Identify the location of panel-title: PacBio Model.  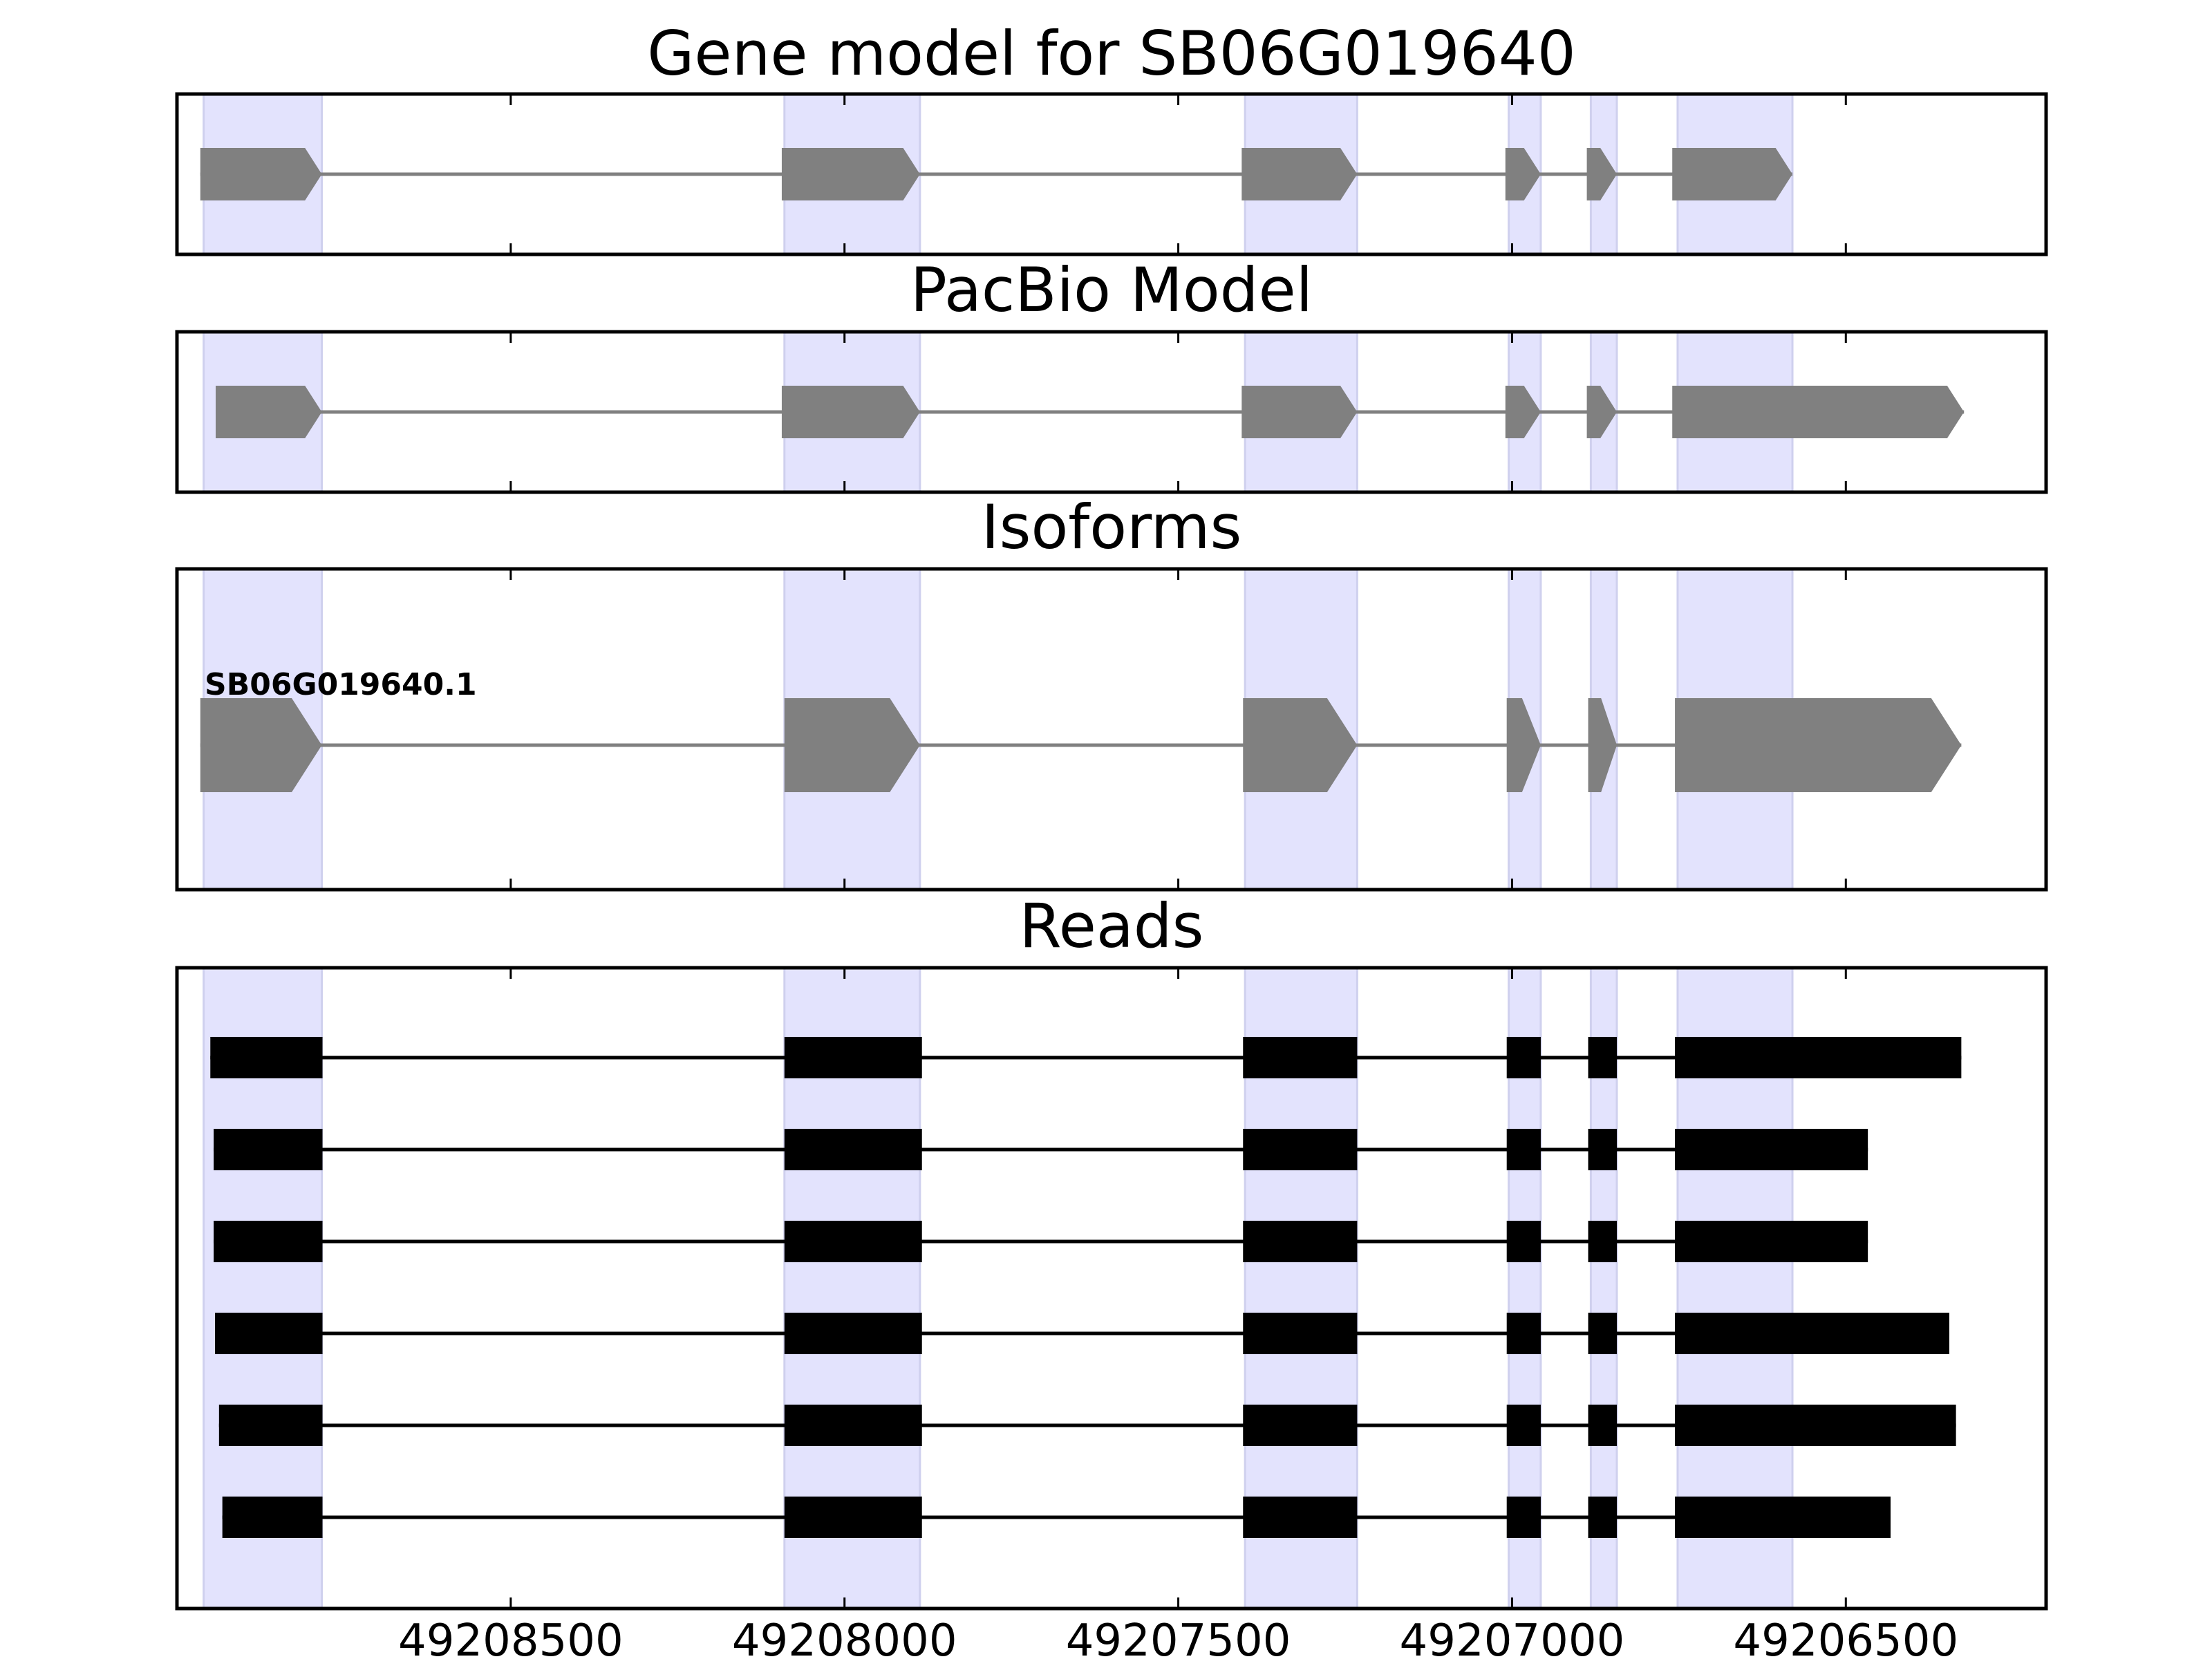
(1111, 290).